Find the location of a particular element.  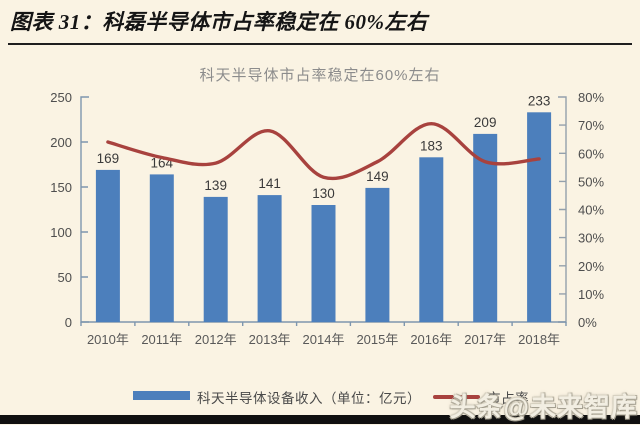

bar-value-label: 130 is located at coordinates (323, 193).